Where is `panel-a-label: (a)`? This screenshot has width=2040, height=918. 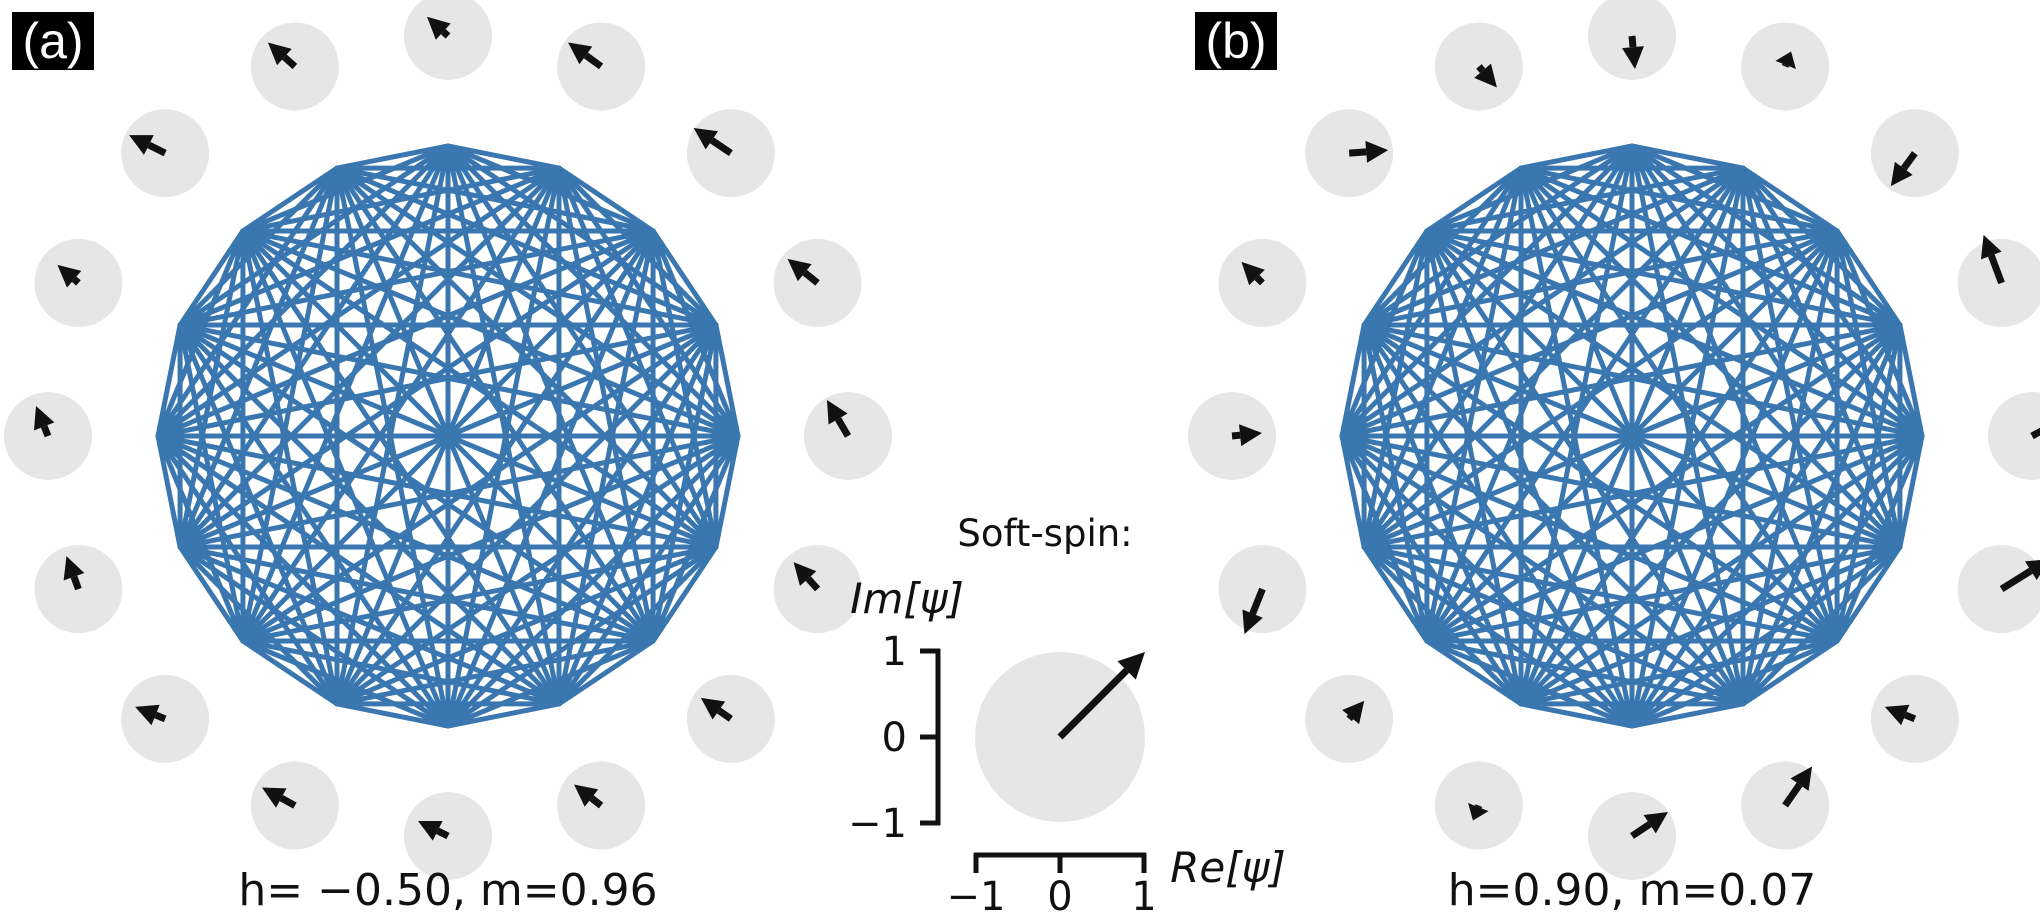
panel-a-label: (a) is located at coordinates (52, 41).